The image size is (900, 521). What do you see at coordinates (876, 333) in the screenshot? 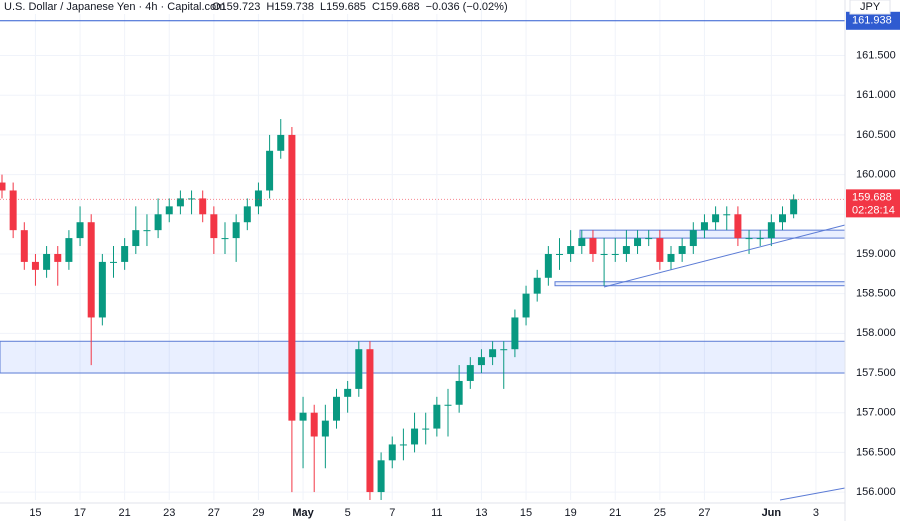
I see `y-tick-label: 158.000` at bounding box center [876, 333].